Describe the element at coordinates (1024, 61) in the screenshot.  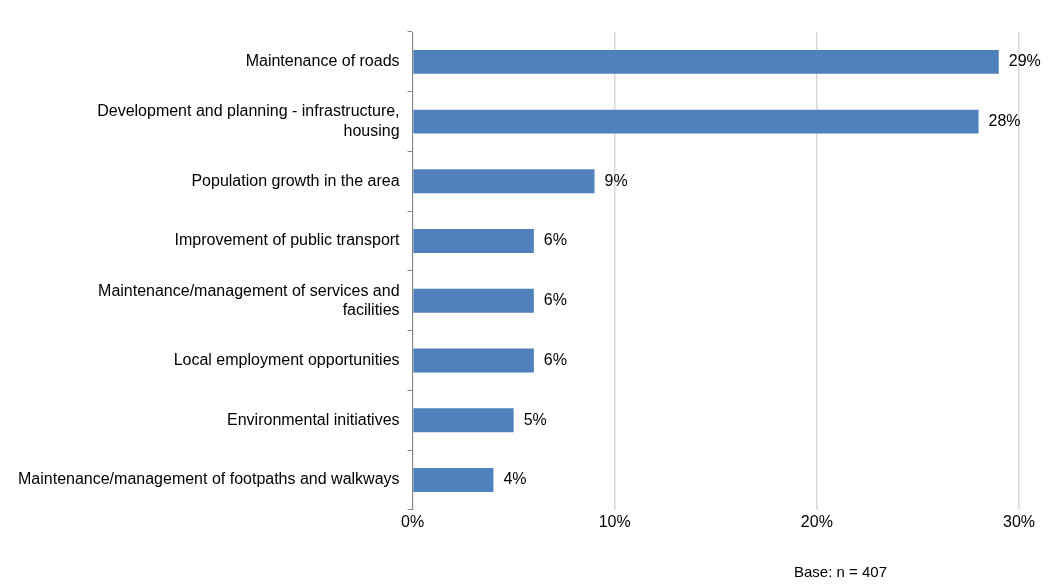
I see `data-label: 29%` at that location.